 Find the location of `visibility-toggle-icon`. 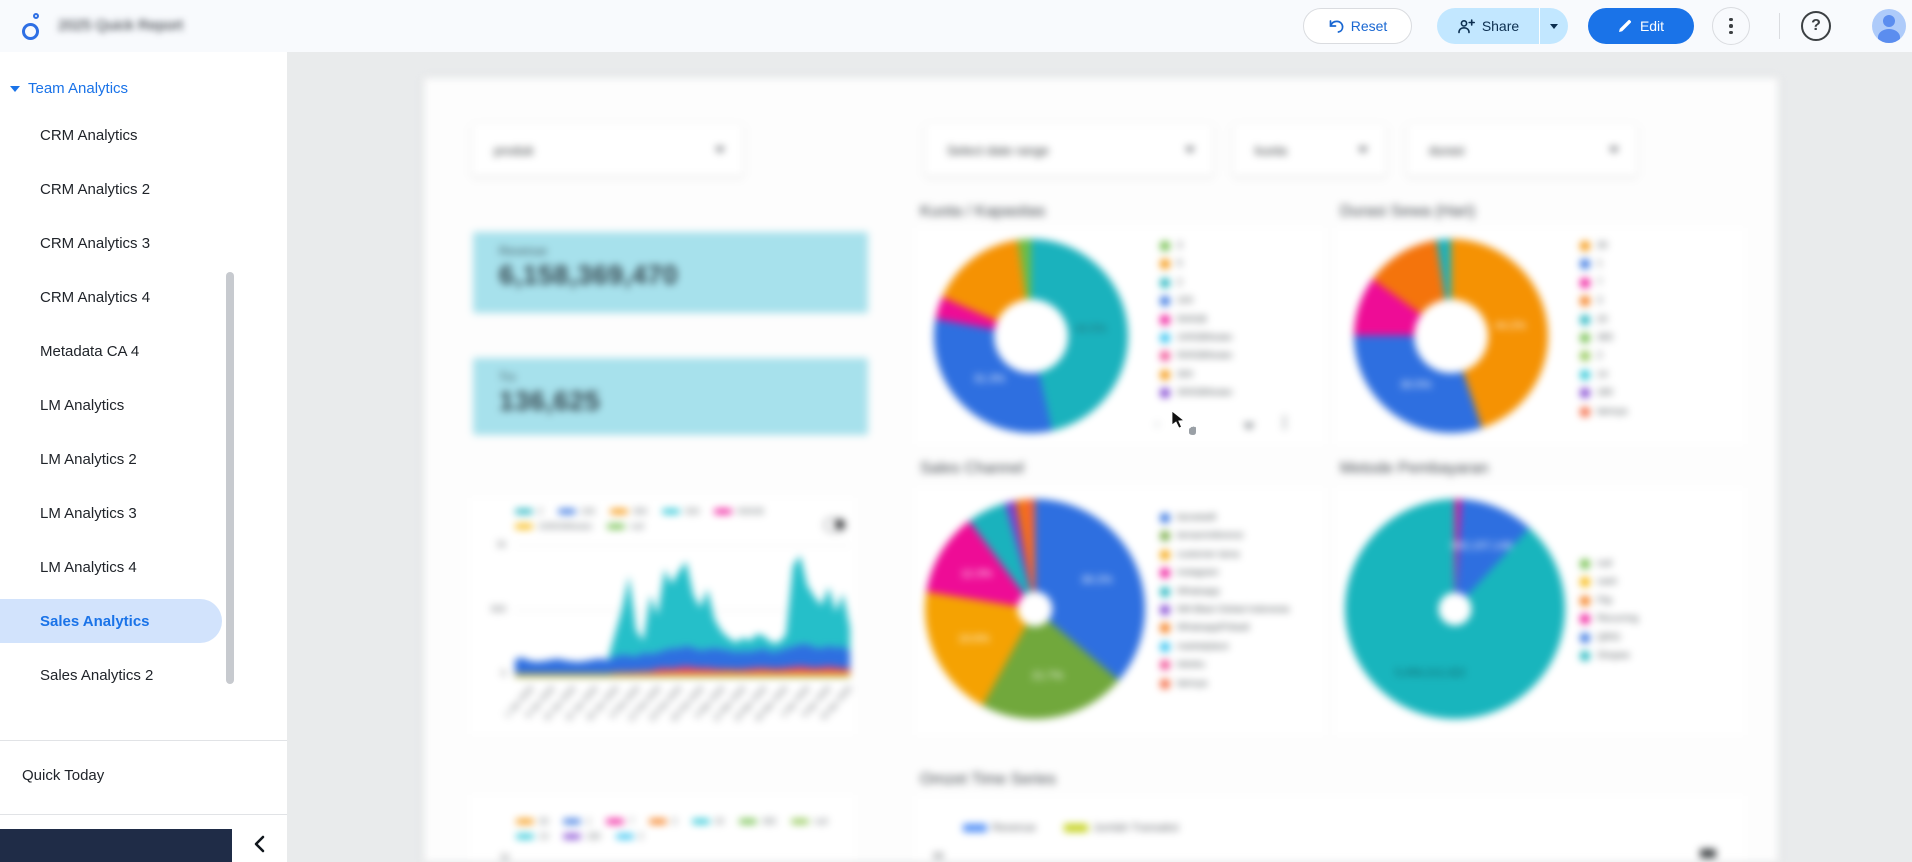

visibility-toggle-icon is located at coordinates (835, 525).